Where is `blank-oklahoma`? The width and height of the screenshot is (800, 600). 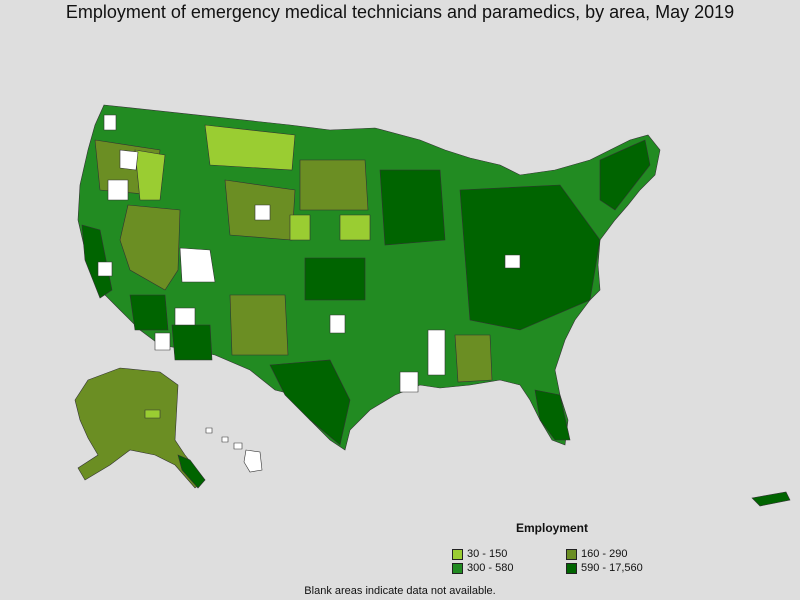
blank-oklahoma is located at coordinates (337, 324).